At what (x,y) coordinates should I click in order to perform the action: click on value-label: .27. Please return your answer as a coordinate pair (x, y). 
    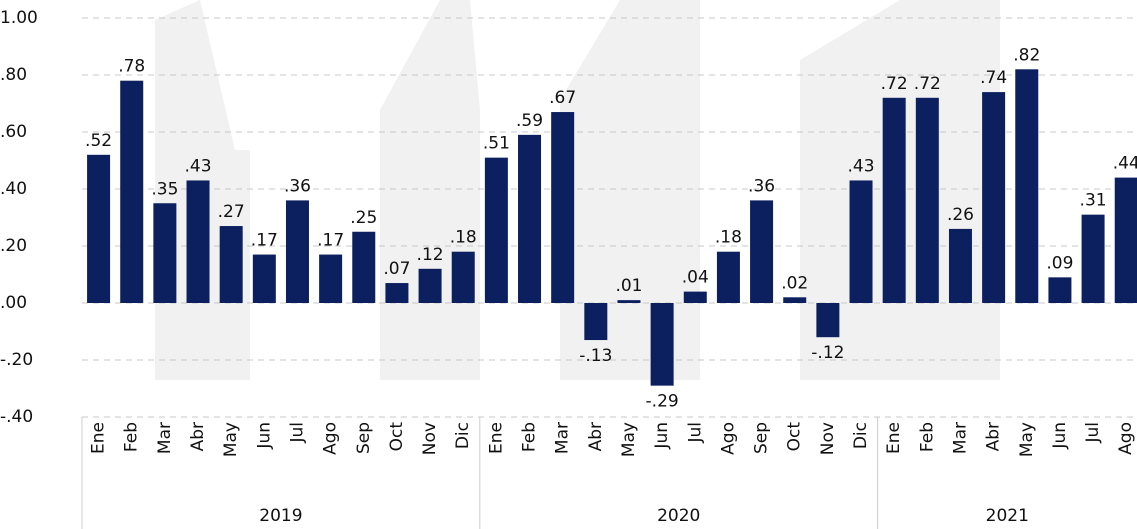
    Looking at the image, I should click on (231, 212).